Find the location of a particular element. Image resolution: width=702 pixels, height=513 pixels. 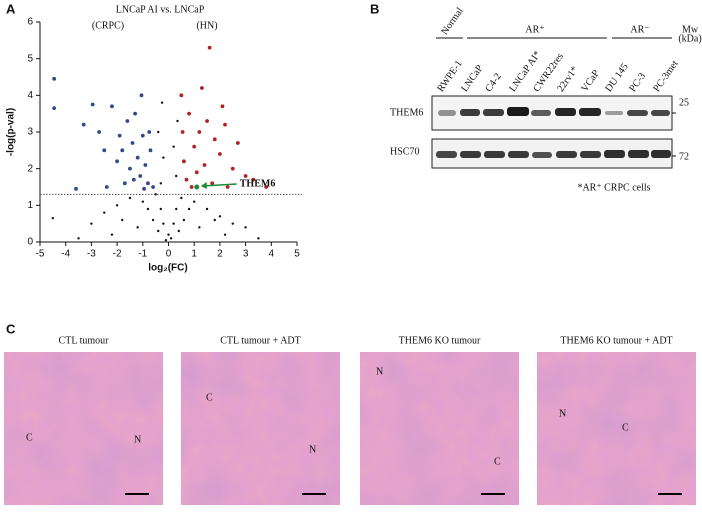

chart-title: LNCaP AI vs. LNCaP is located at coordinates (160, 9).